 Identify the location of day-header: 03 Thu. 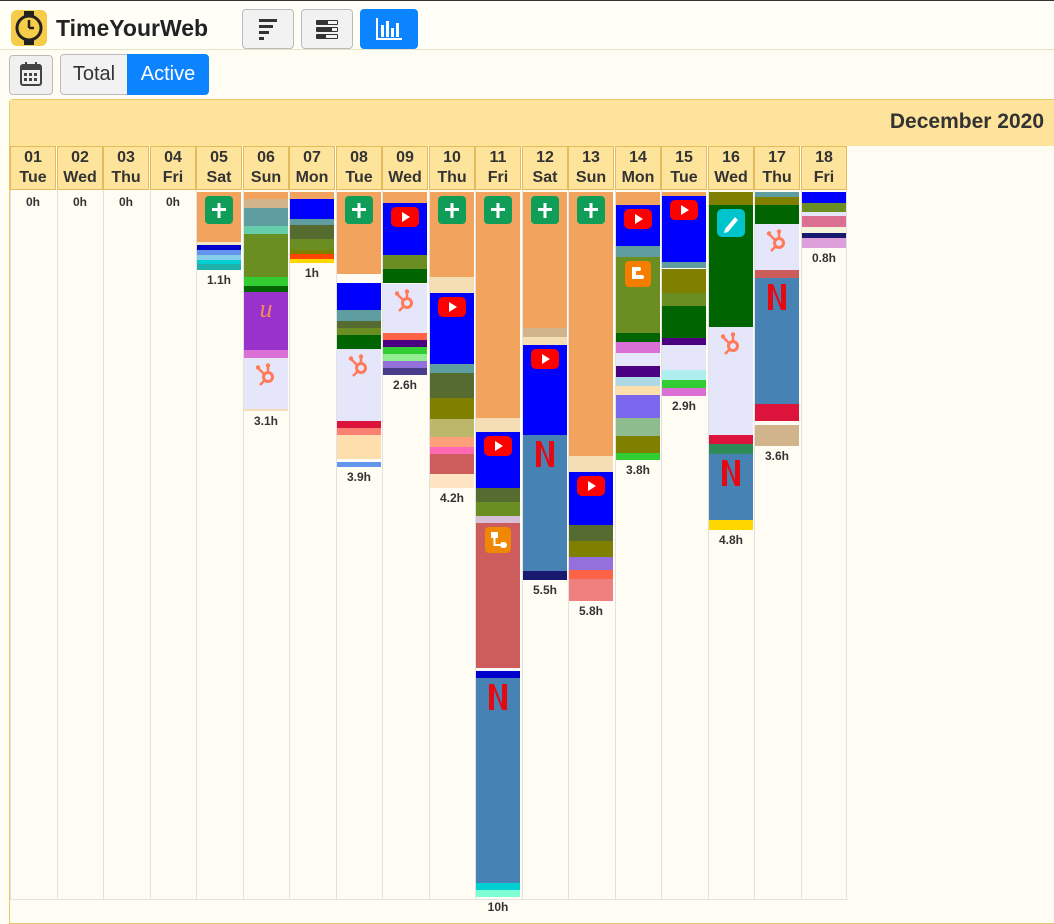
(126, 168).